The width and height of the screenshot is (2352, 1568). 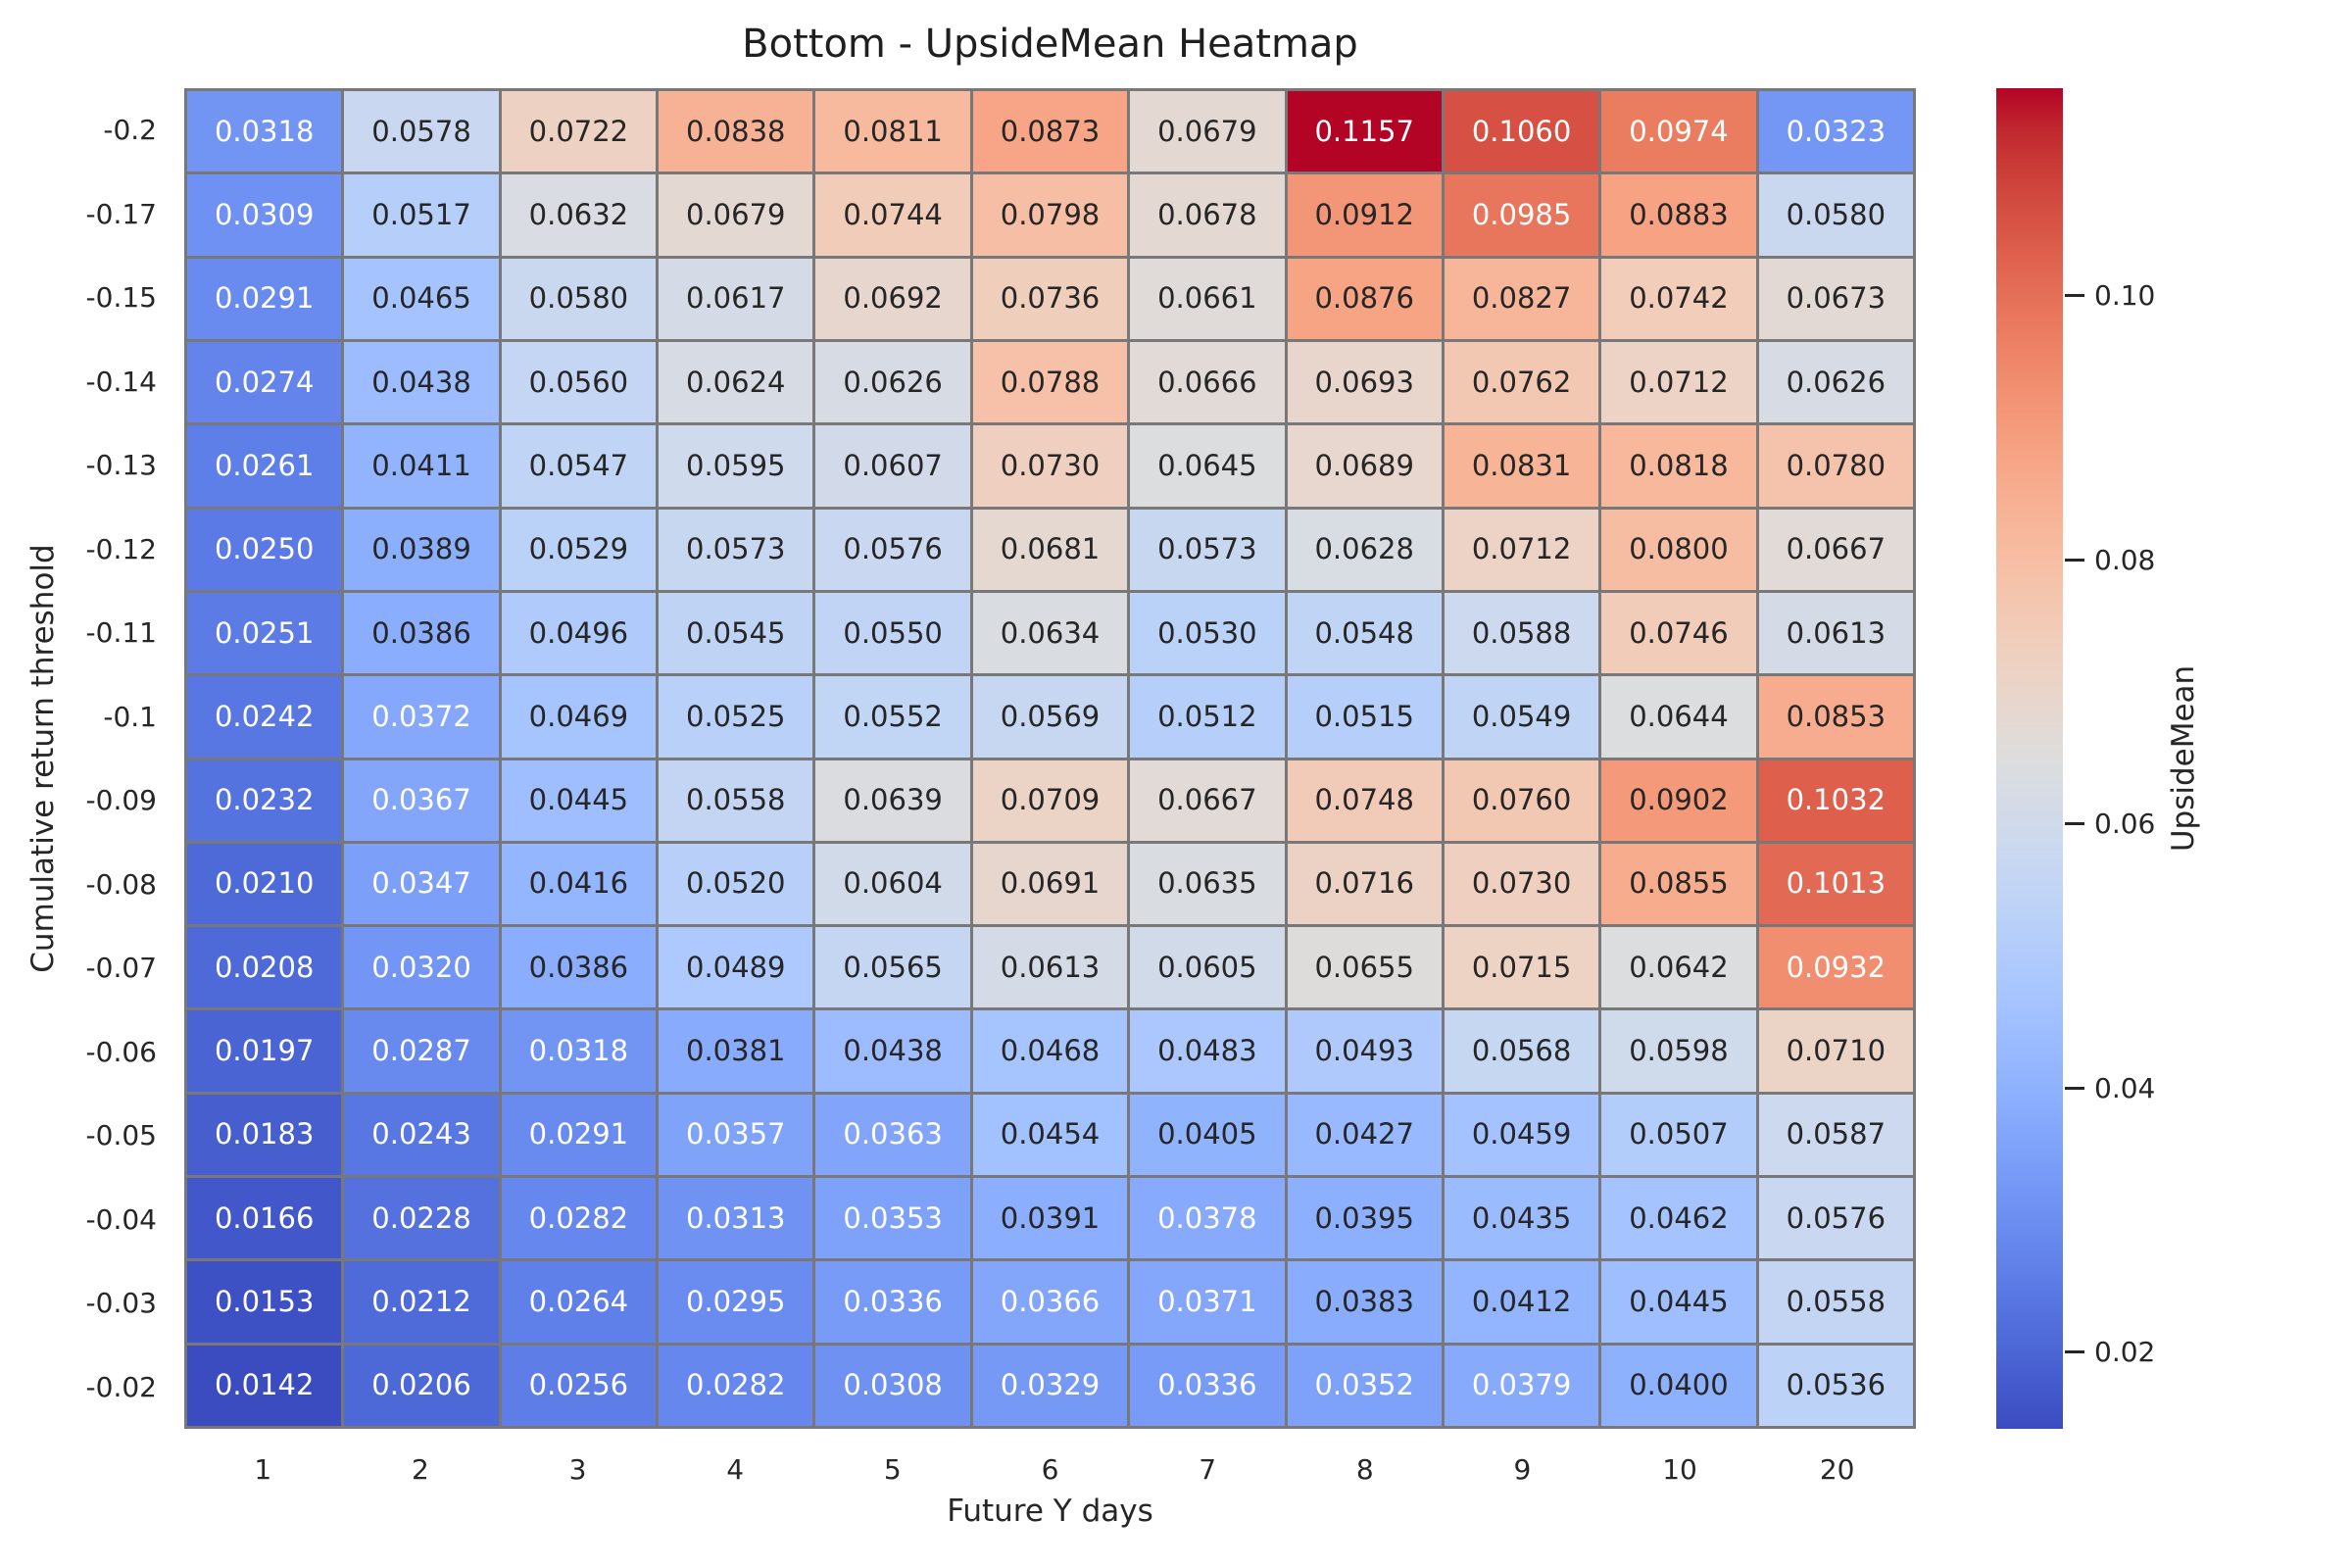 I want to click on heatmap-cell: 0.0798, so click(x=1050, y=215).